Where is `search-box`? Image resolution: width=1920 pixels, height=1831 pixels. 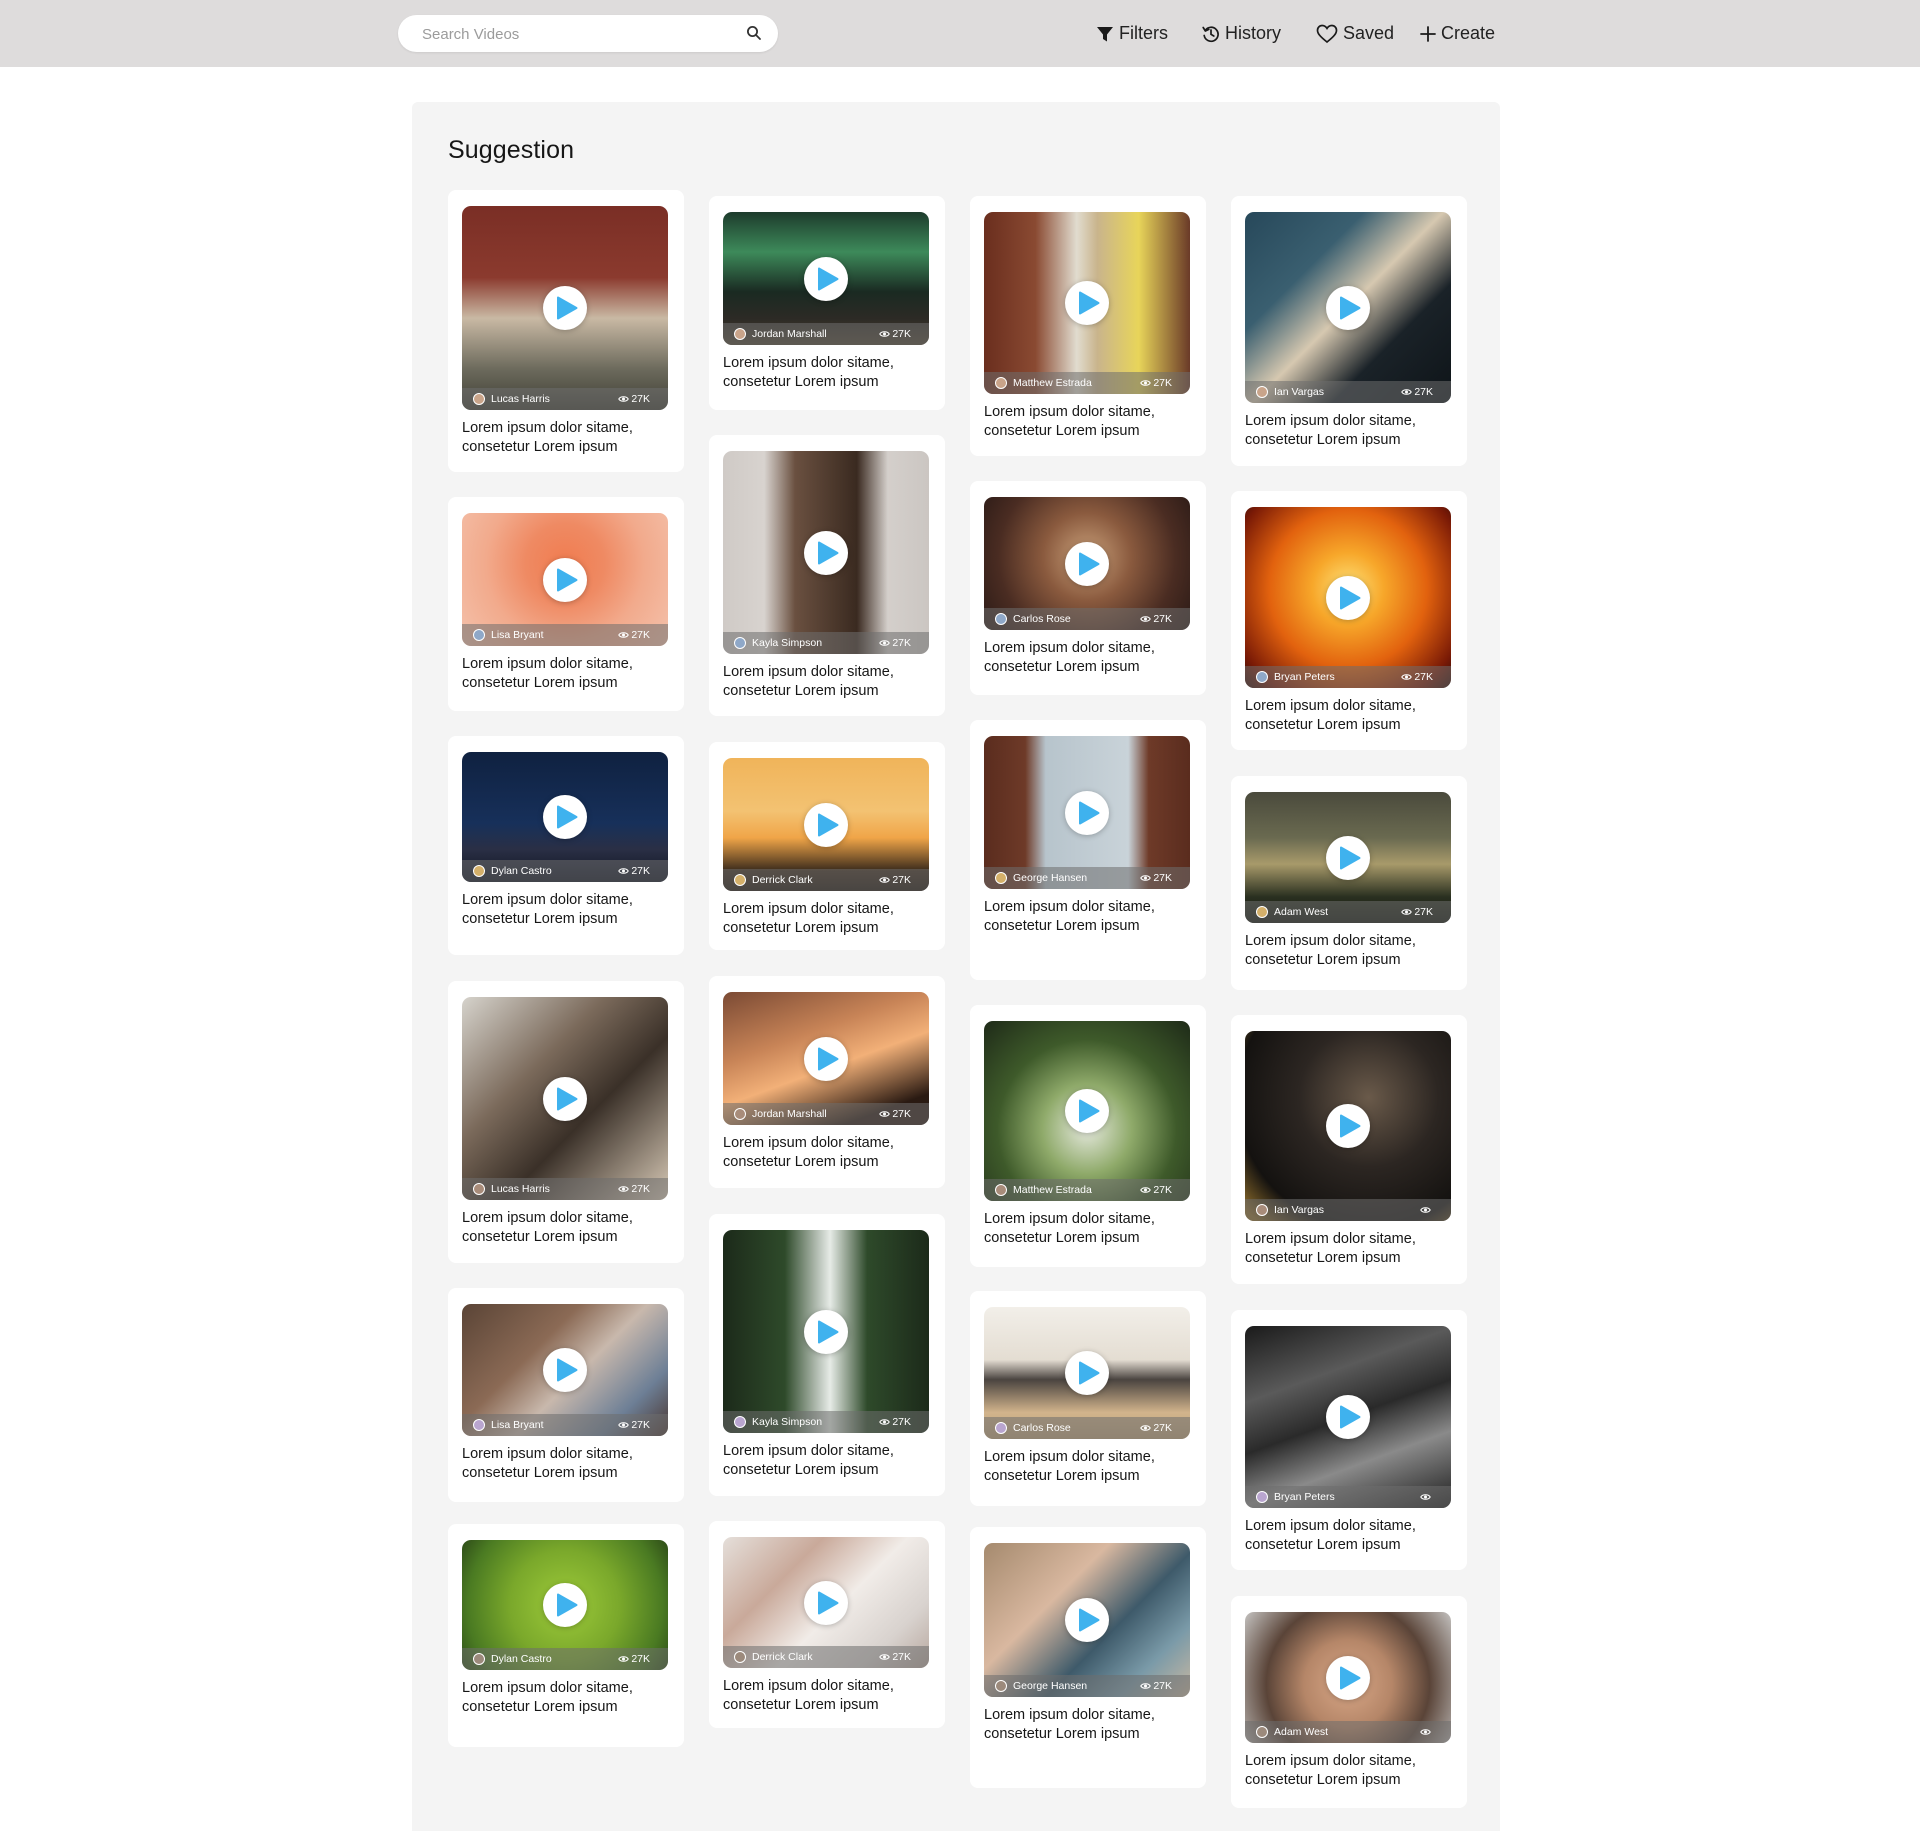 search-box is located at coordinates (588, 34).